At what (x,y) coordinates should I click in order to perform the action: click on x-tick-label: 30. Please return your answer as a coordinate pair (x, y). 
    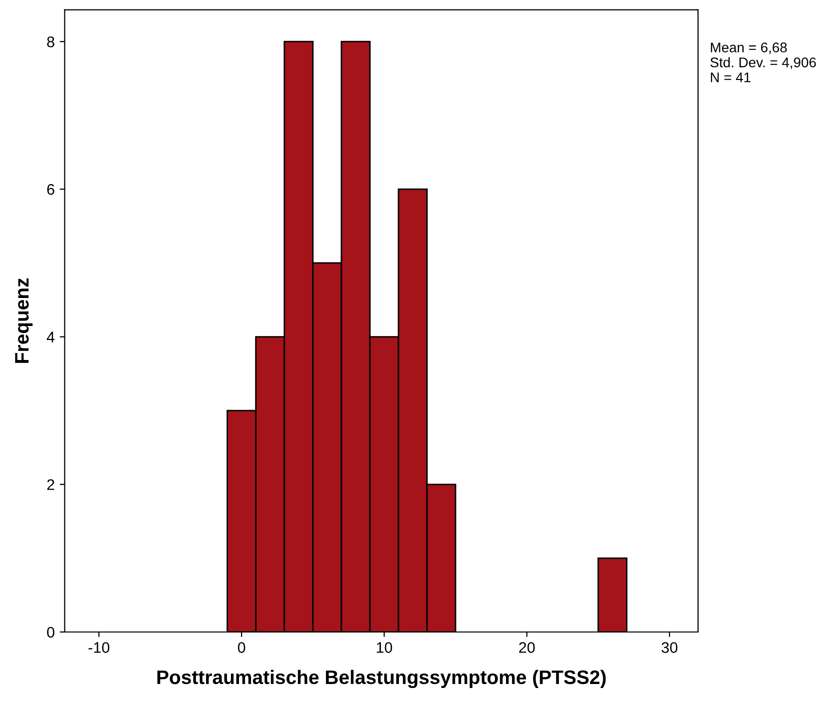
    Looking at the image, I should click on (670, 647).